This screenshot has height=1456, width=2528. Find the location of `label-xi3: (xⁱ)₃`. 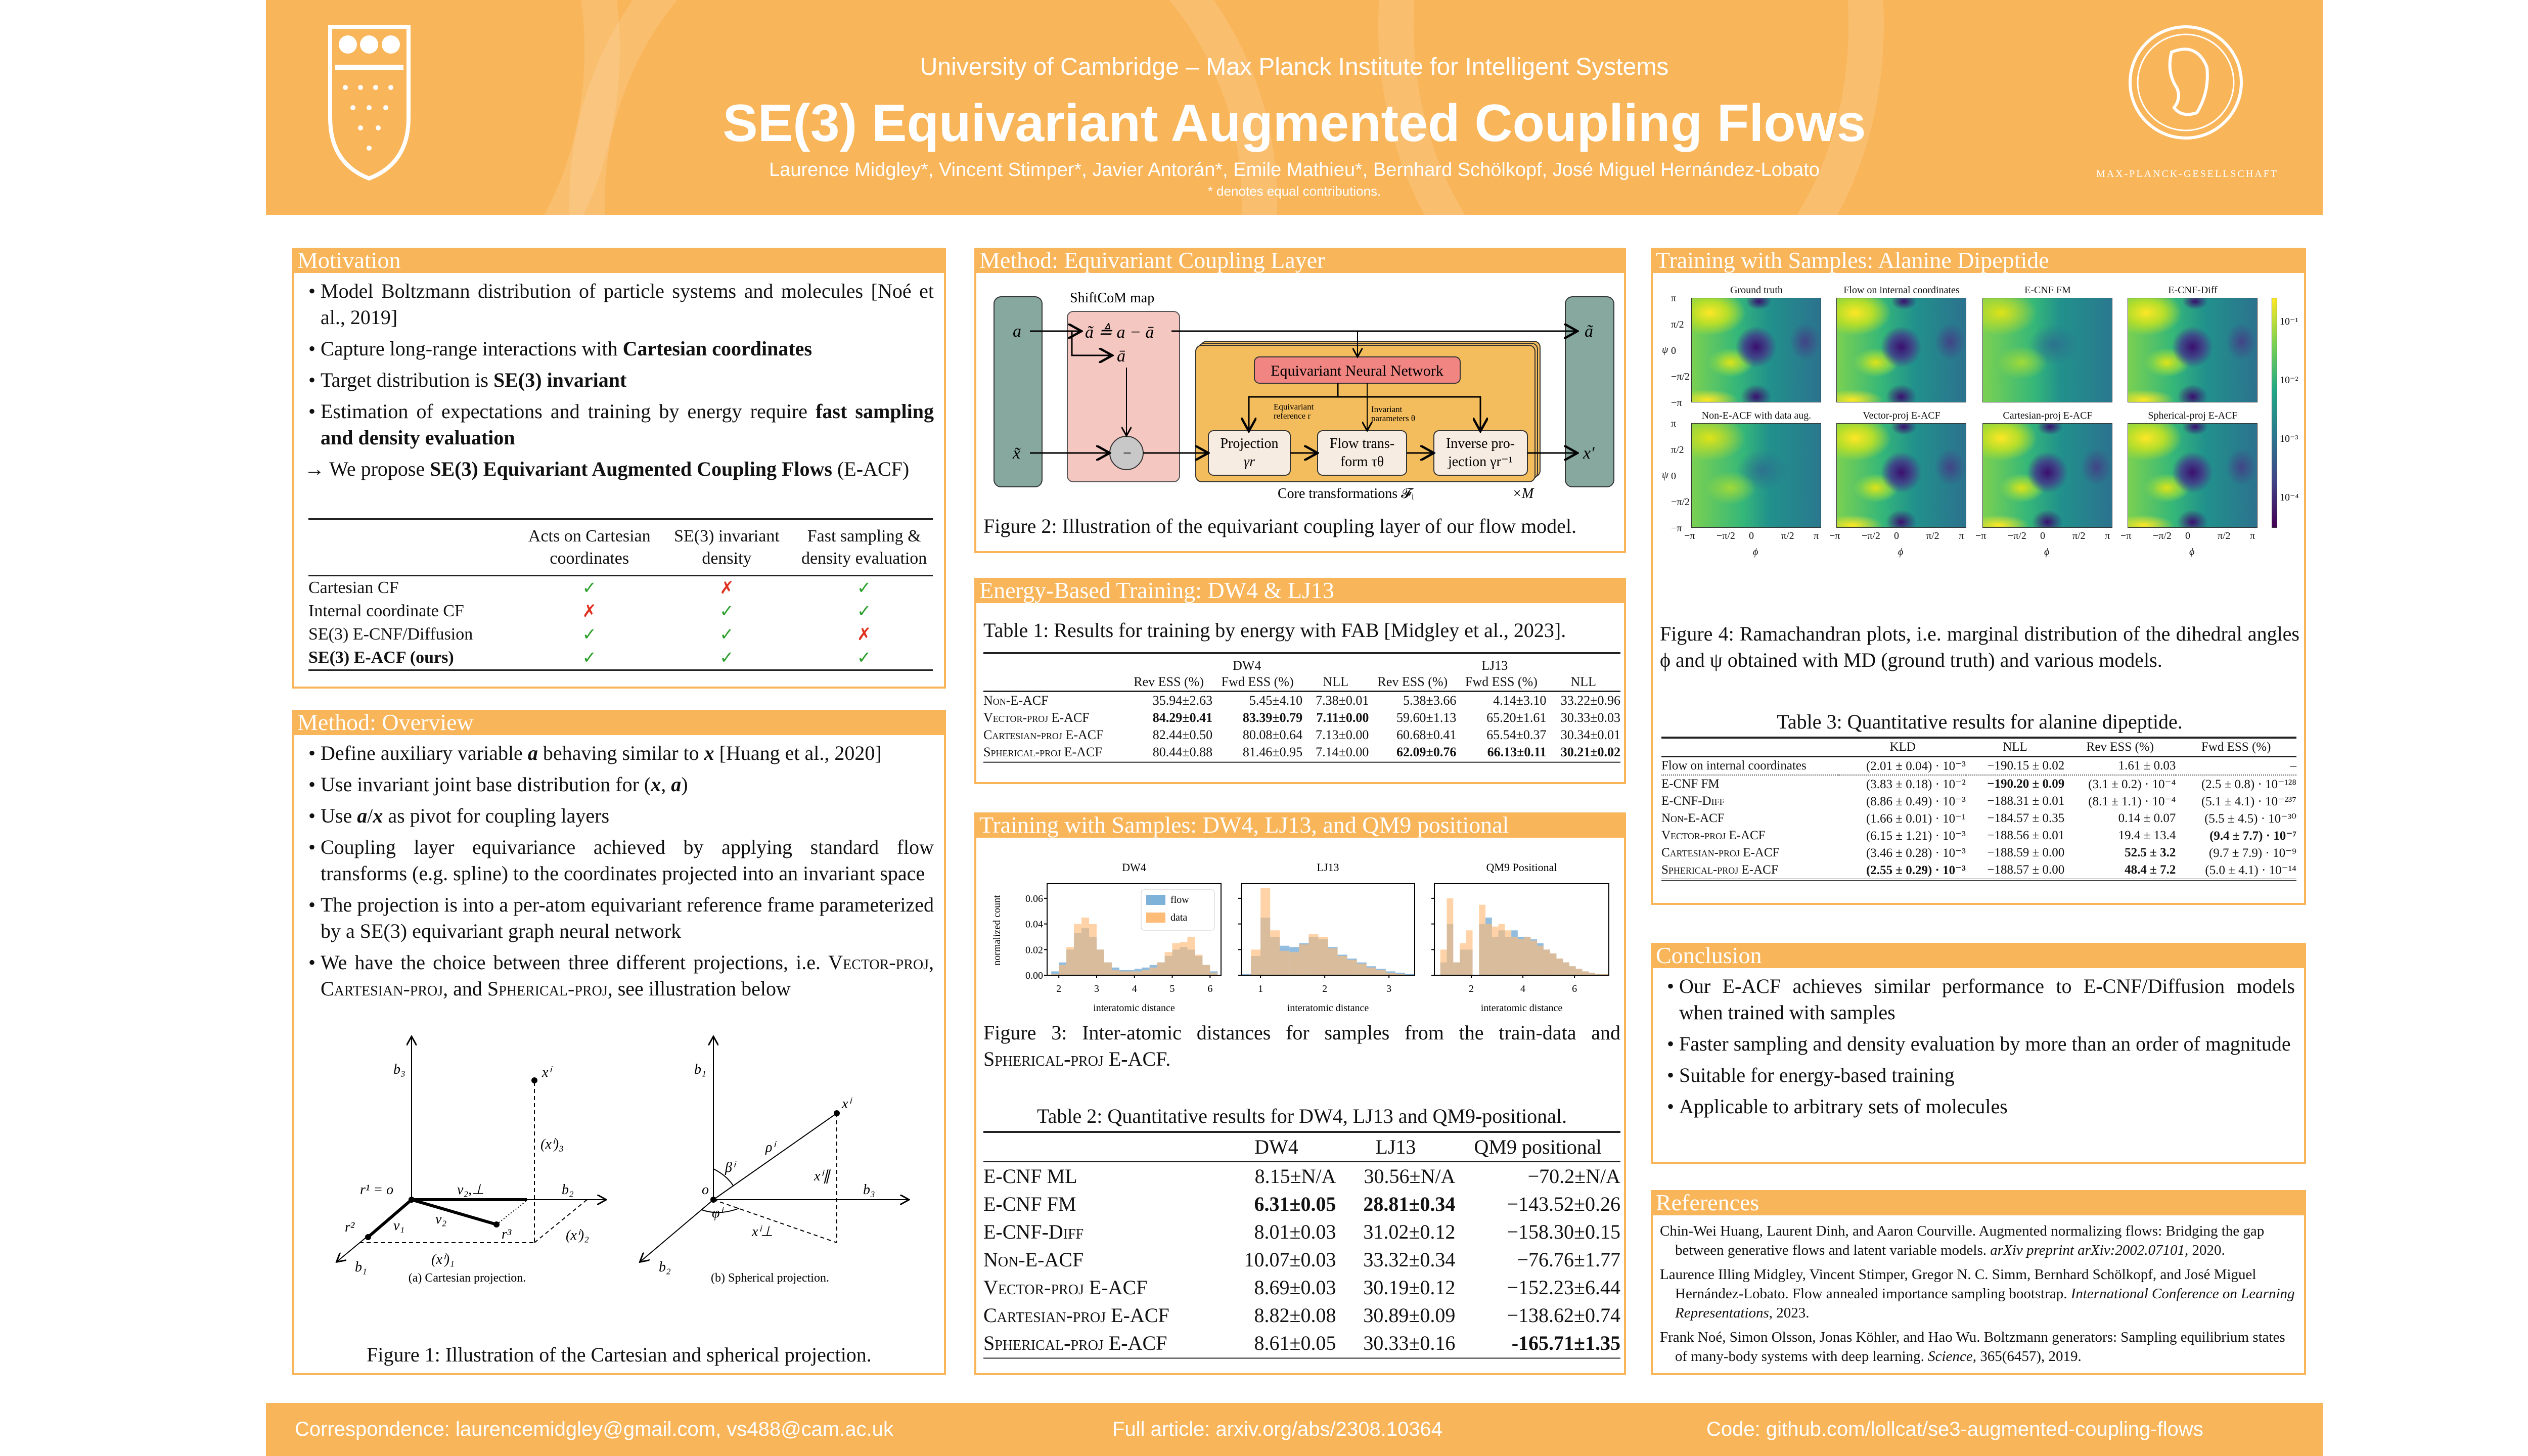

label-xi3: (xⁱ)₃ is located at coordinates (552, 1144).